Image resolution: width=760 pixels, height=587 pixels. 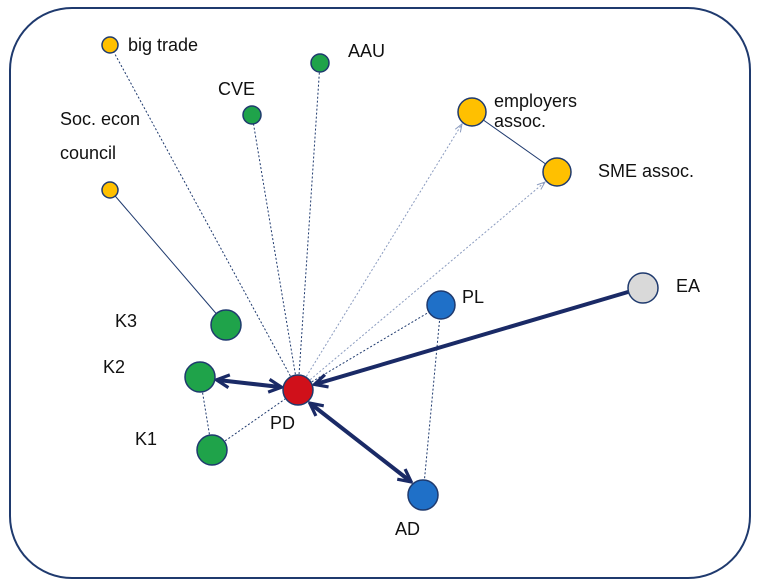 I want to click on node-label: Soc. econ, so click(x=100, y=119).